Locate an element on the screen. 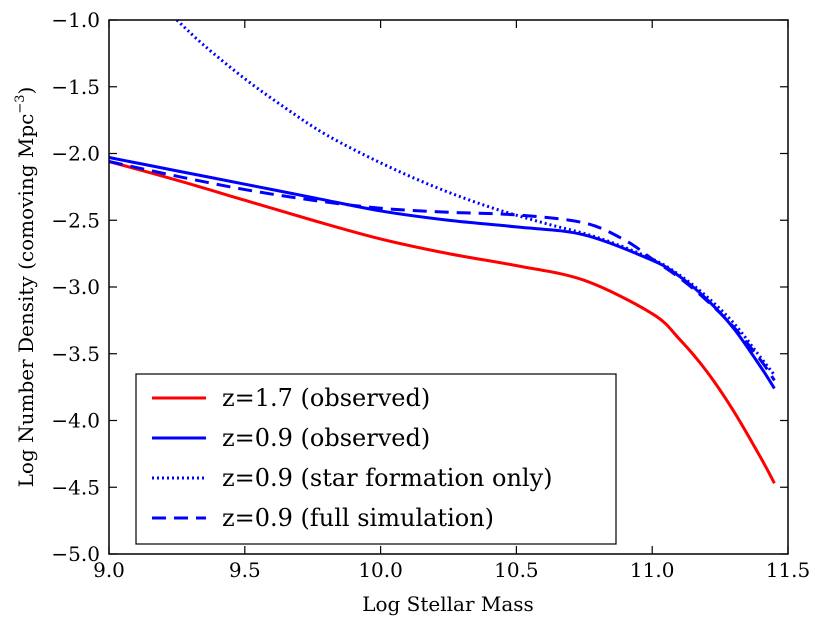 This screenshot has height=624, width=830. legend-label-1: z=0.9 (observed) is located at coordinates (326, 438).